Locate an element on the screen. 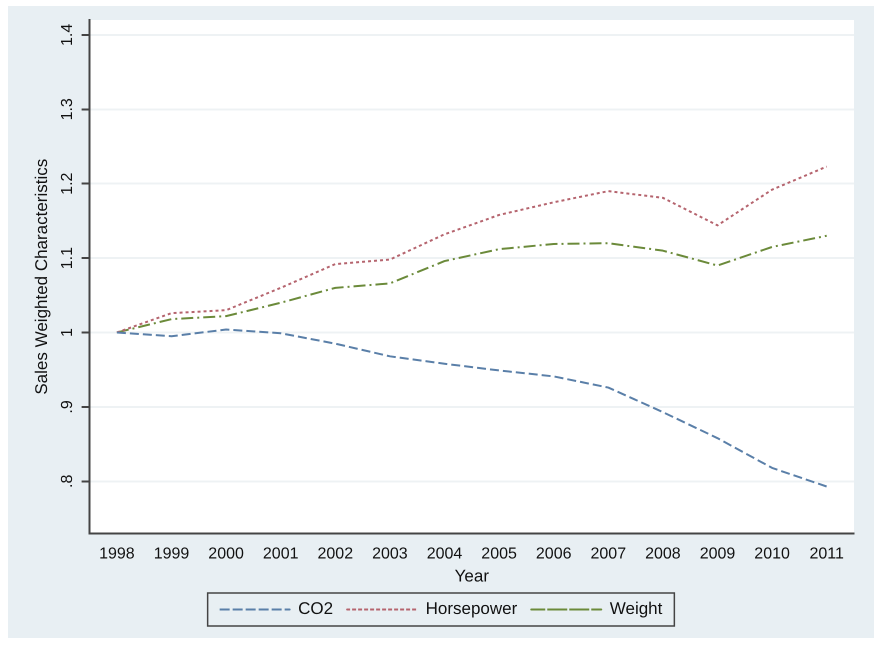  legend-label: CO2 is located at coordinates (316, 608).